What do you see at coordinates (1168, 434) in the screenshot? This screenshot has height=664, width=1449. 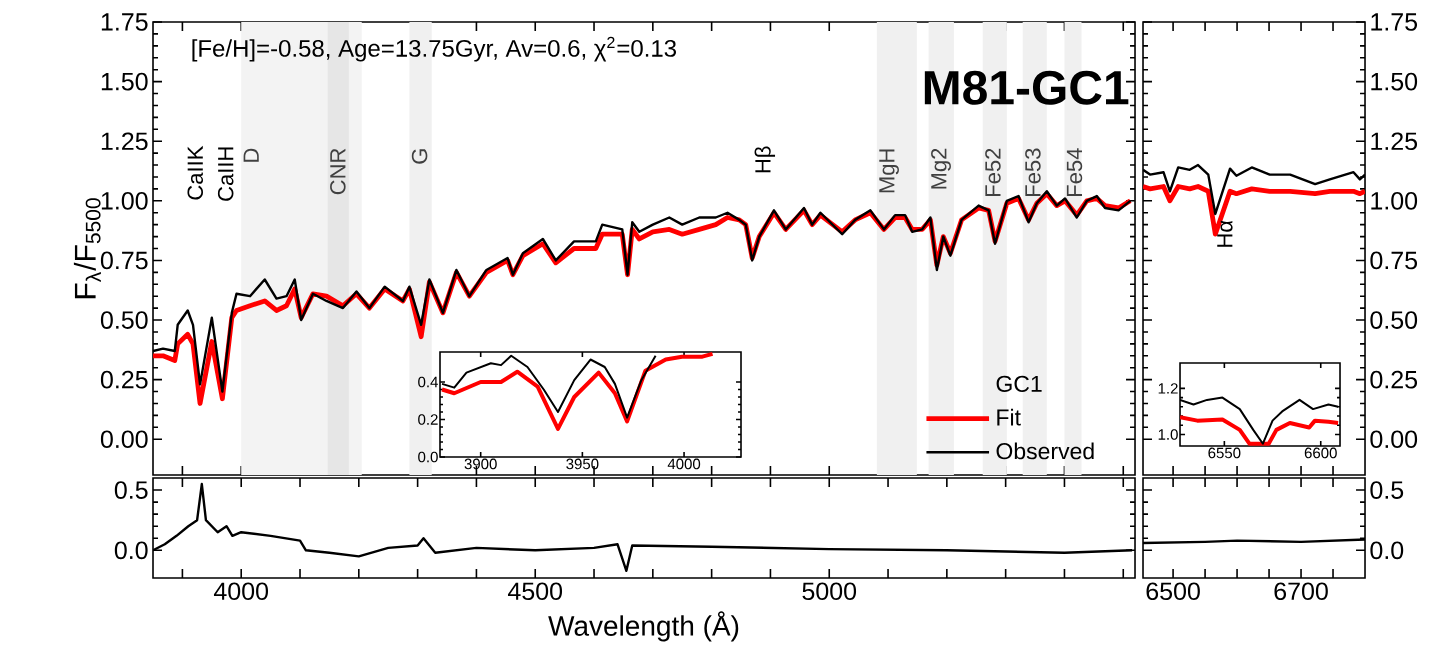 I see `y-tick-label: 1.0` at bounding box center [1168, 434].